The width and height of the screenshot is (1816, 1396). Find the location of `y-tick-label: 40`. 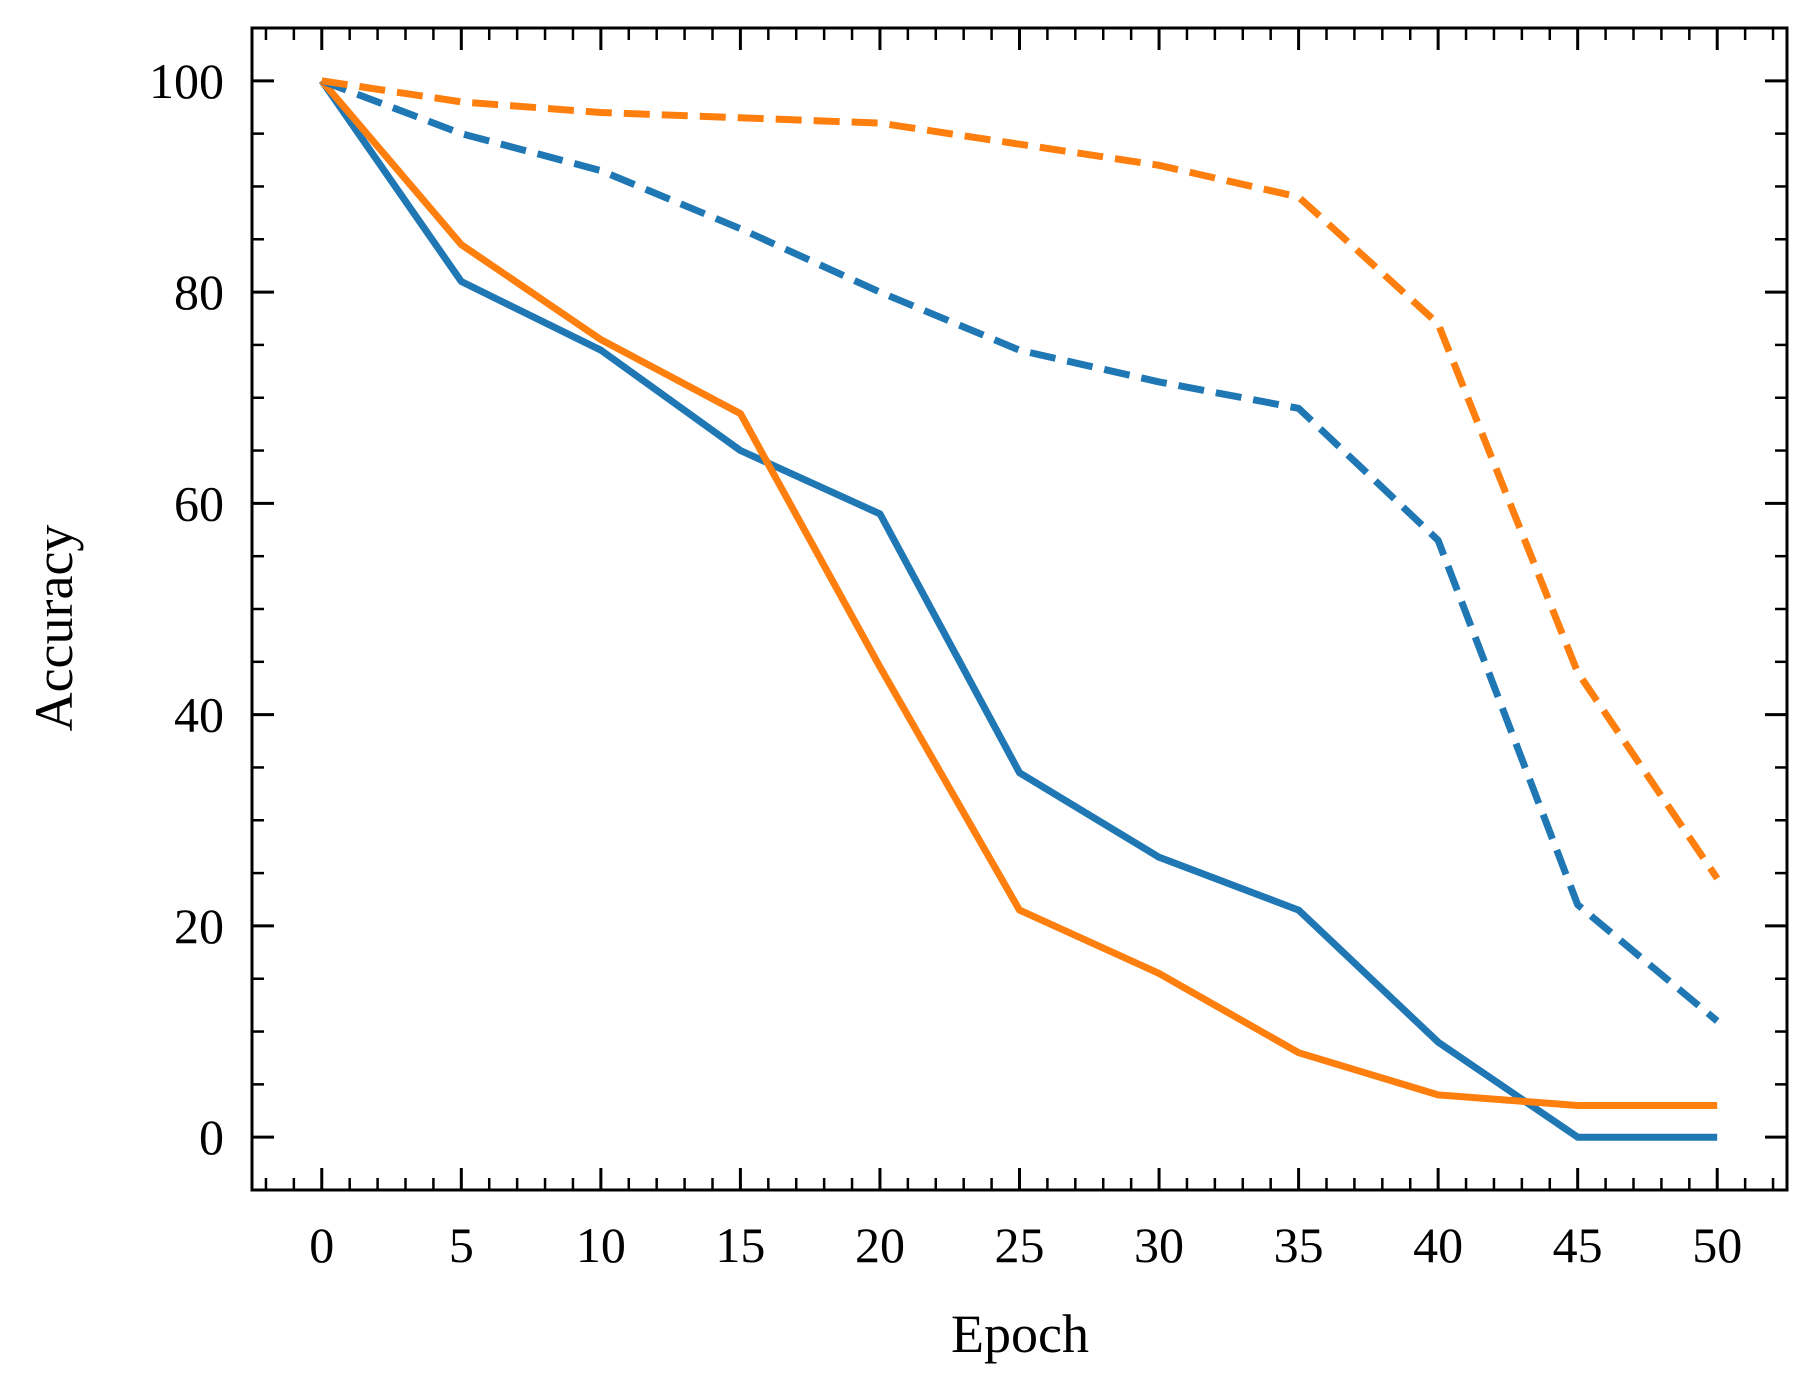

y-tick-label: 40 is located at coordinates (199, 715).